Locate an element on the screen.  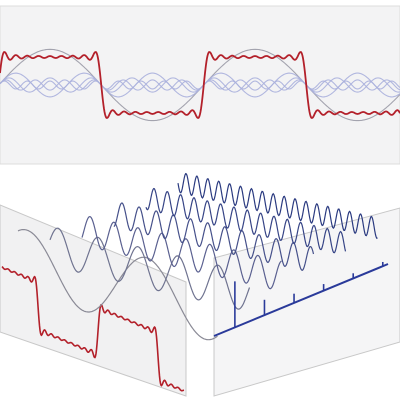
square-wave-sum is located at coordinates (93, 329).